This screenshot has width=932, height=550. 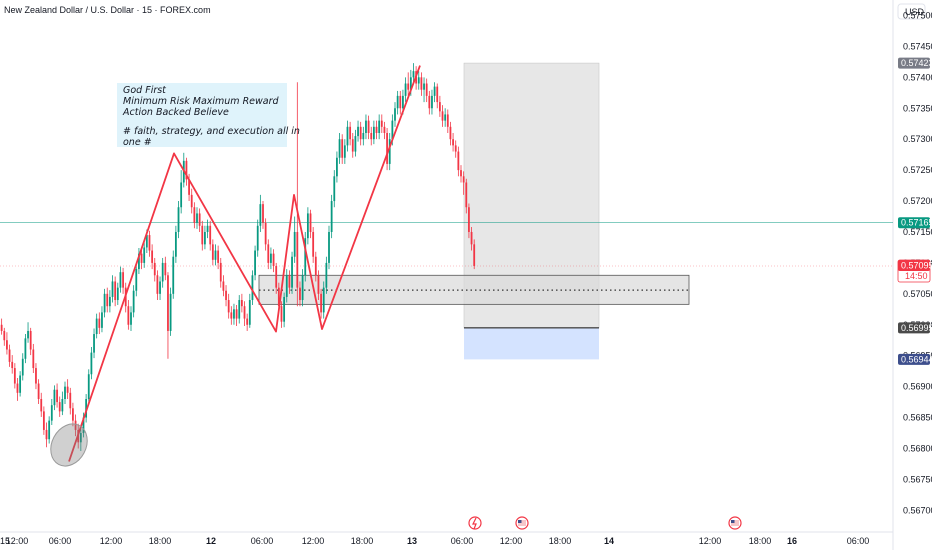 I want to click on x-tick-label: 18:00, so click(x=362, y=541).